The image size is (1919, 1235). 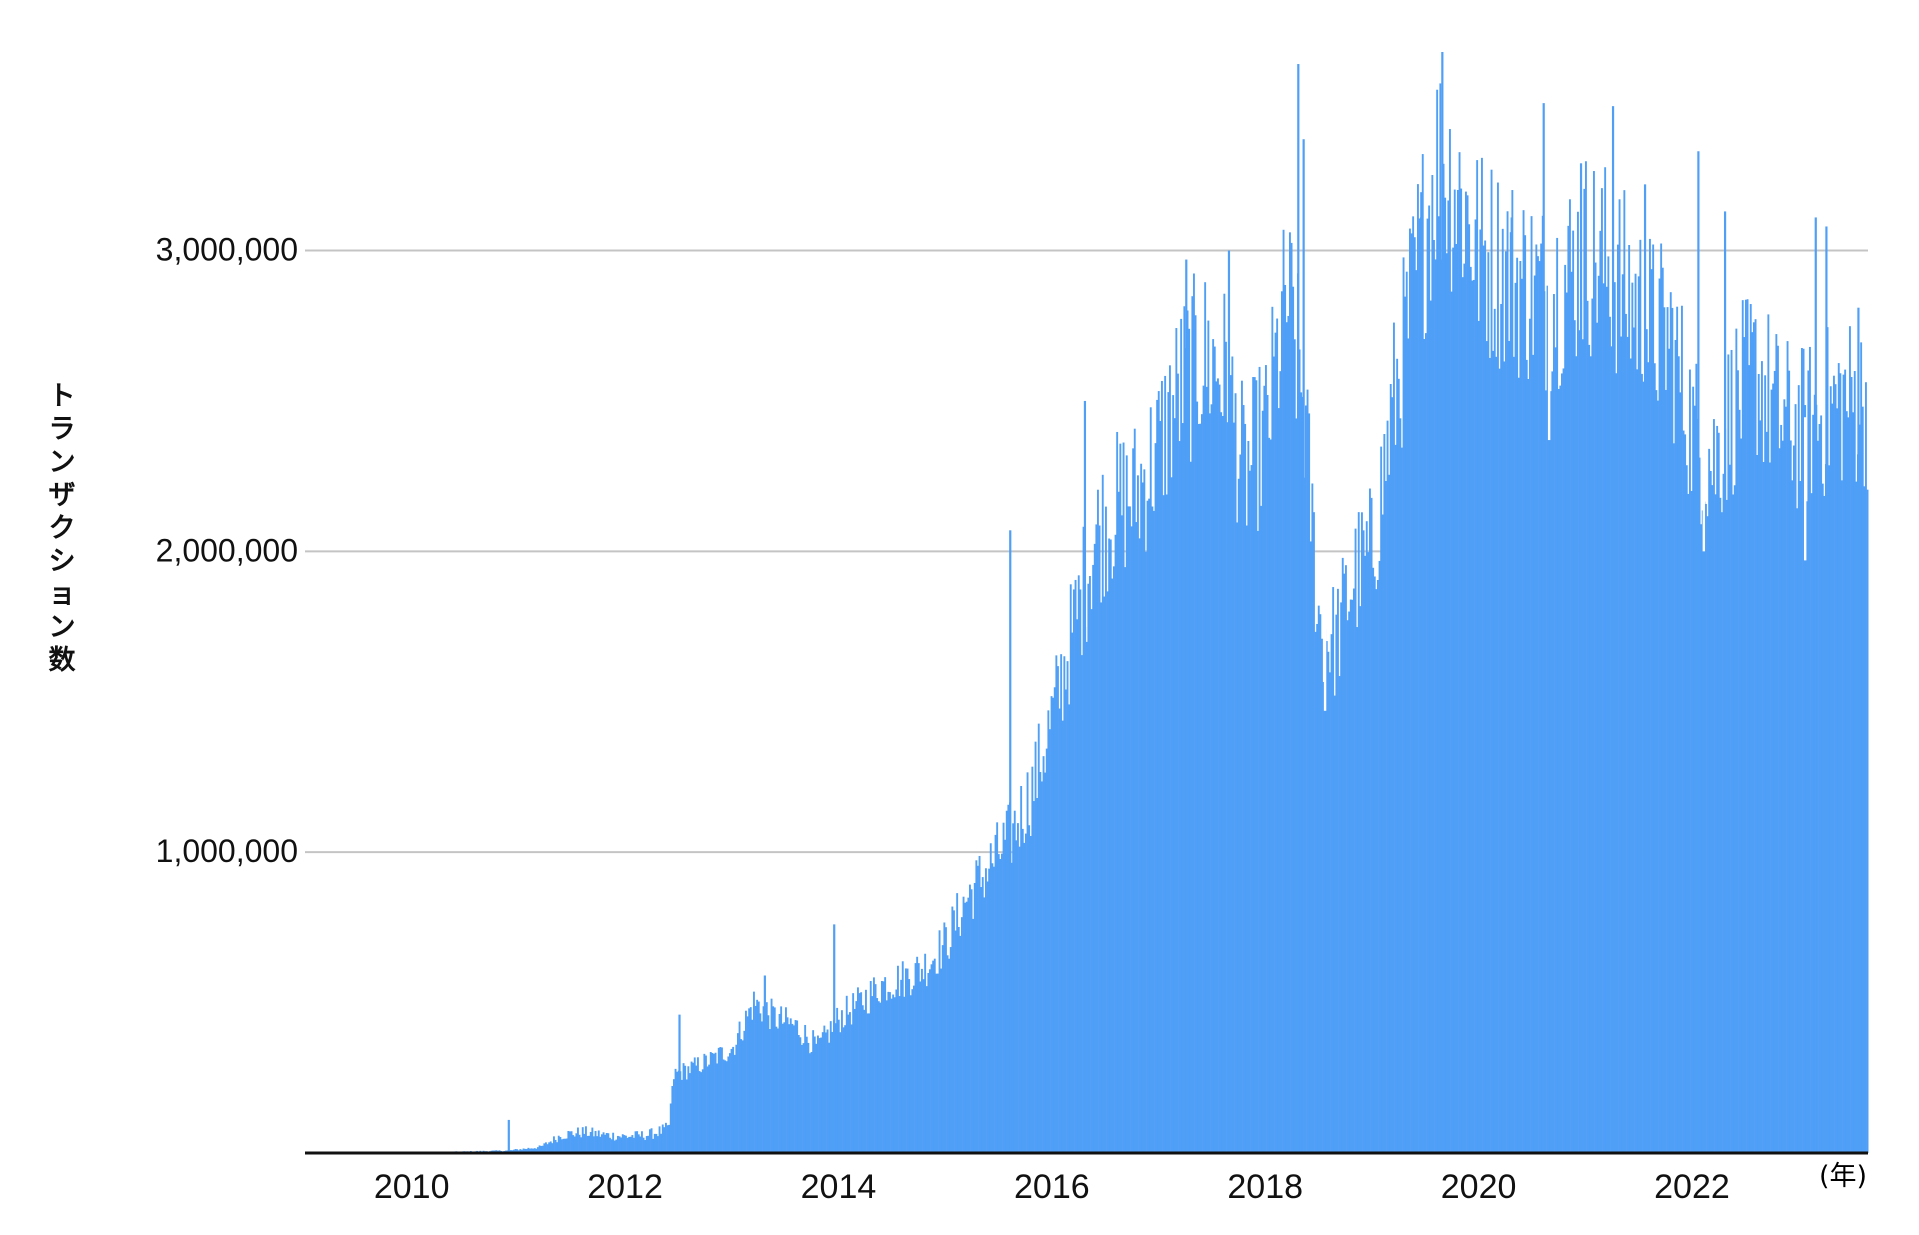 What do you see at coordinates (62, 462) in the screenshot?
I see `y-axis-label-char: ン` at bounding box center [62, 462].